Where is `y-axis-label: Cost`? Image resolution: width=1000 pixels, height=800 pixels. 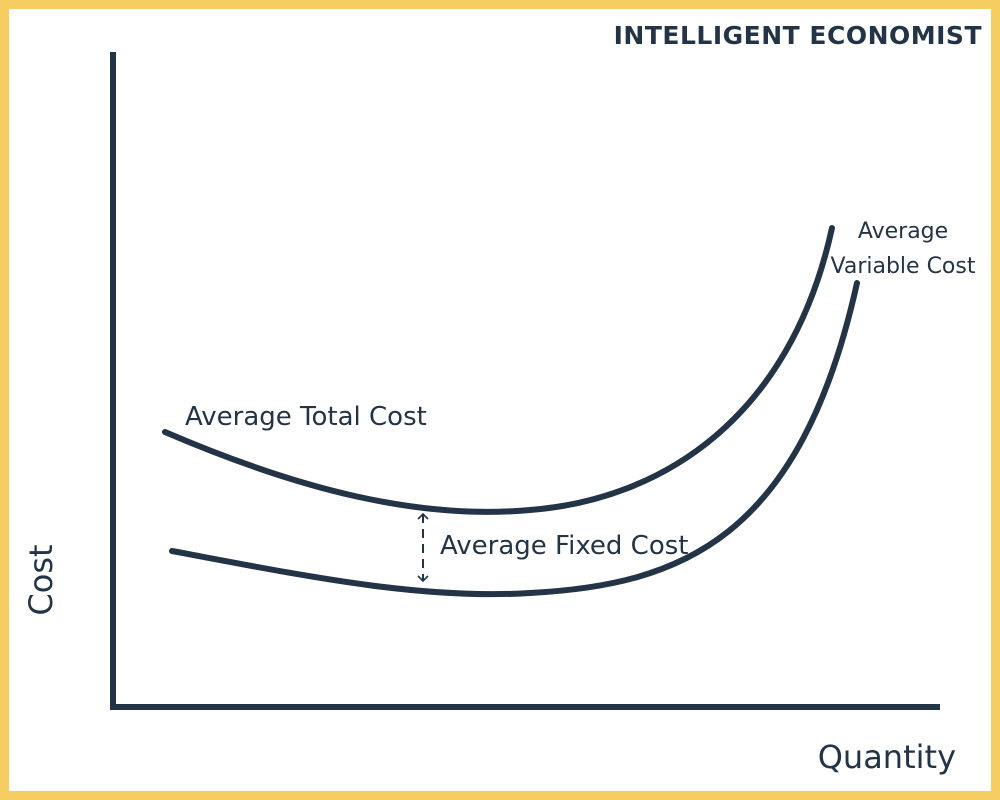 y-axis-label: Cost is located at coordinates (41, 579).